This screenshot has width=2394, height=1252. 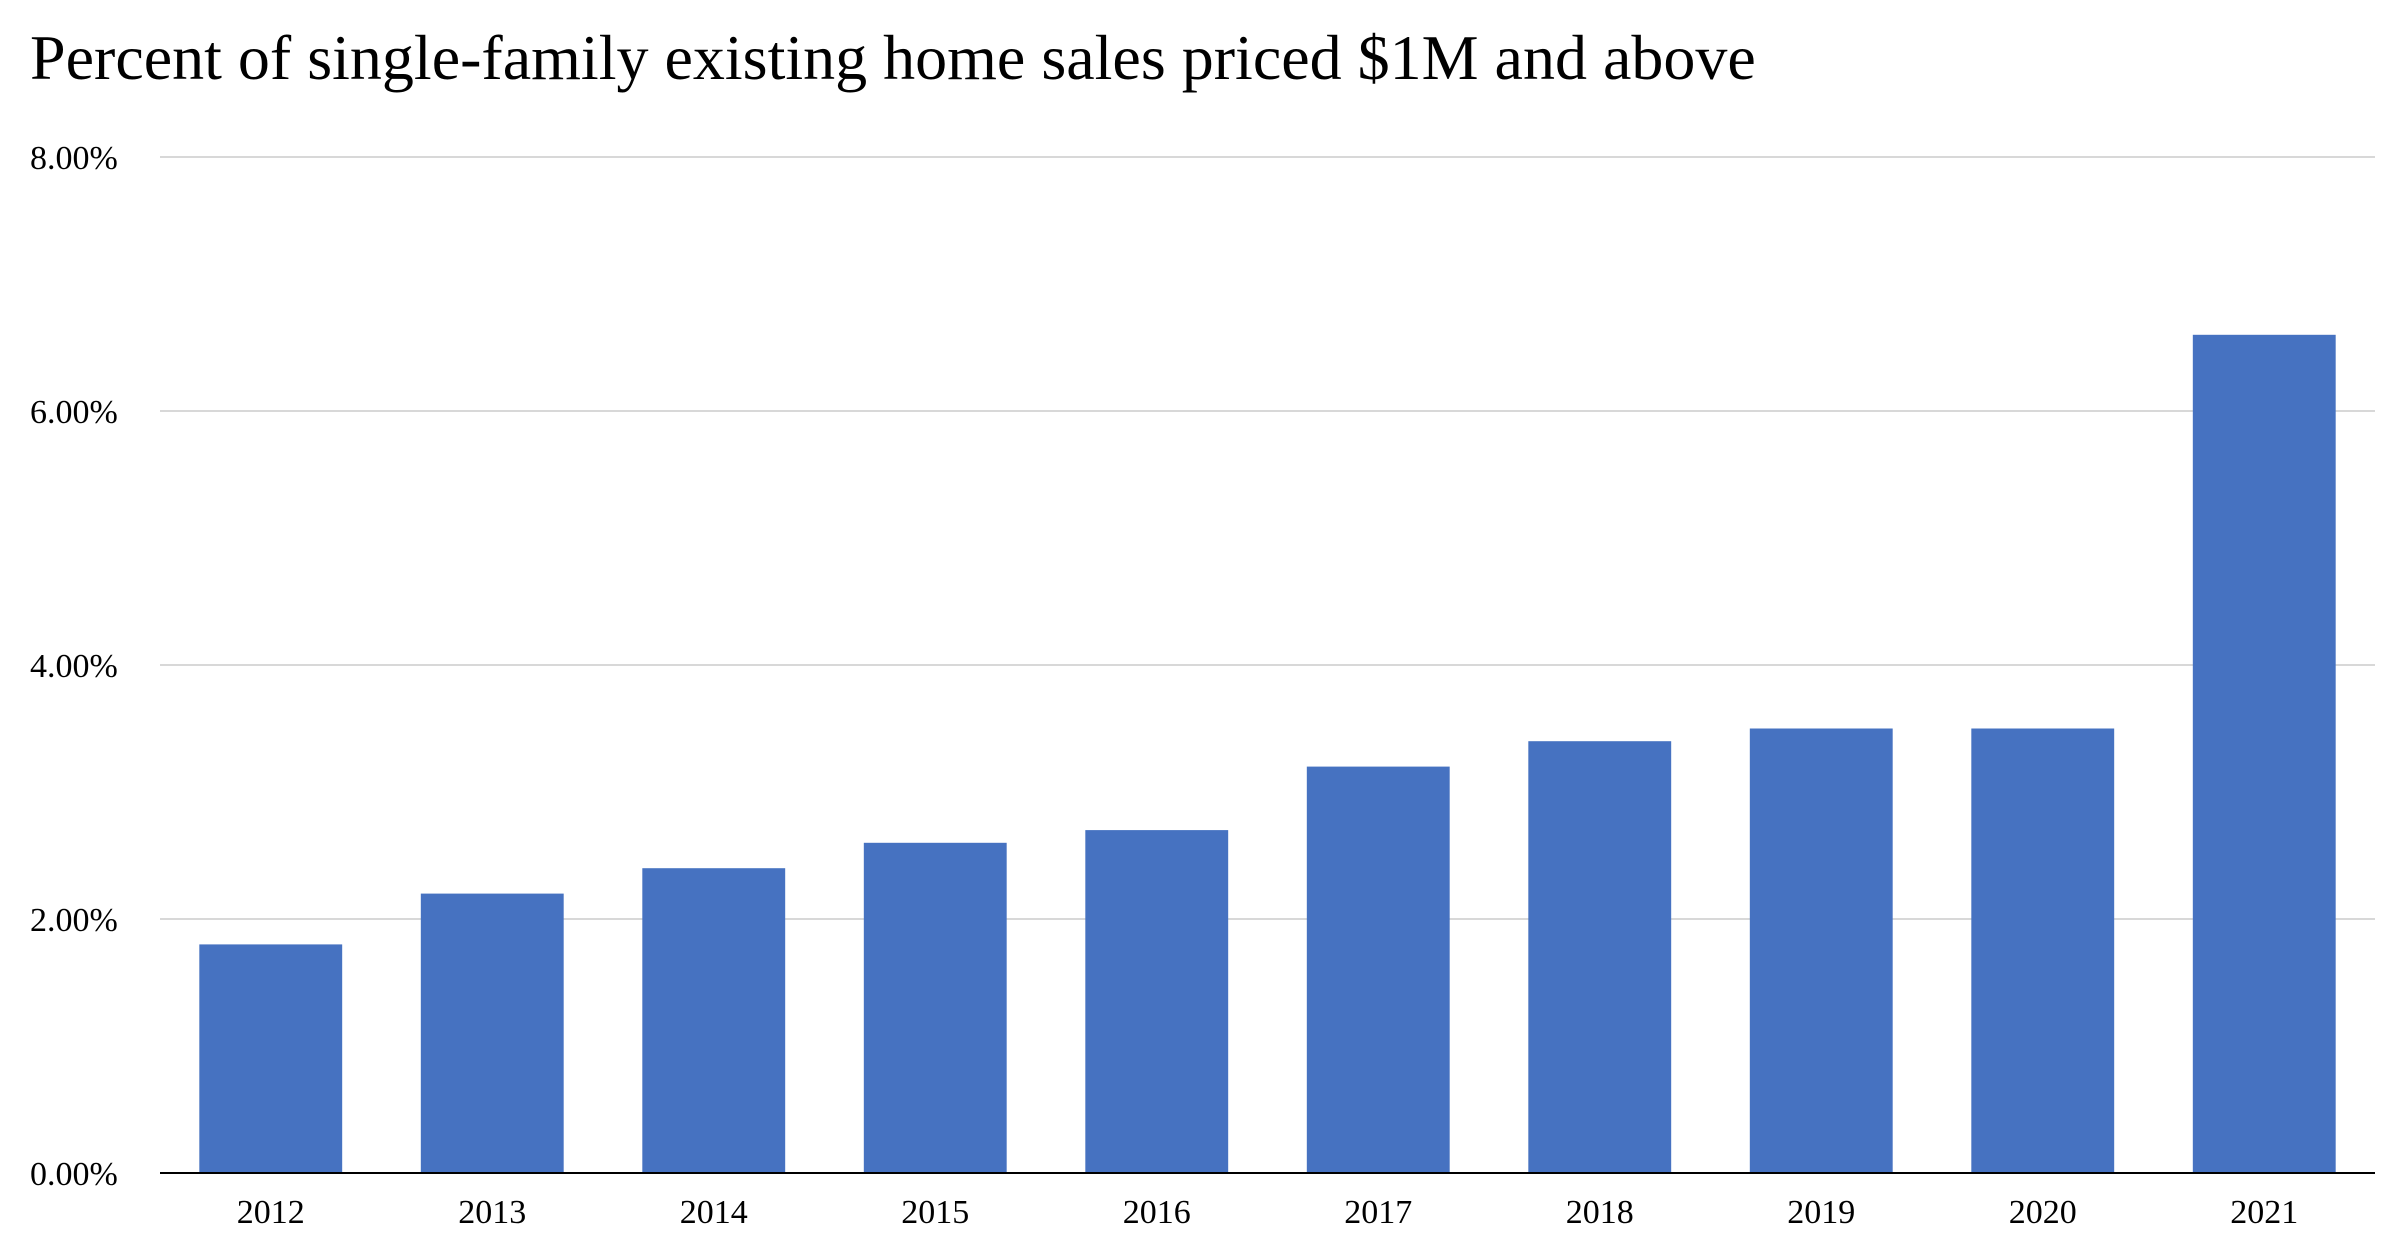 I want to click on x-tick-label: 2016, so click(x=1157, y=1212).